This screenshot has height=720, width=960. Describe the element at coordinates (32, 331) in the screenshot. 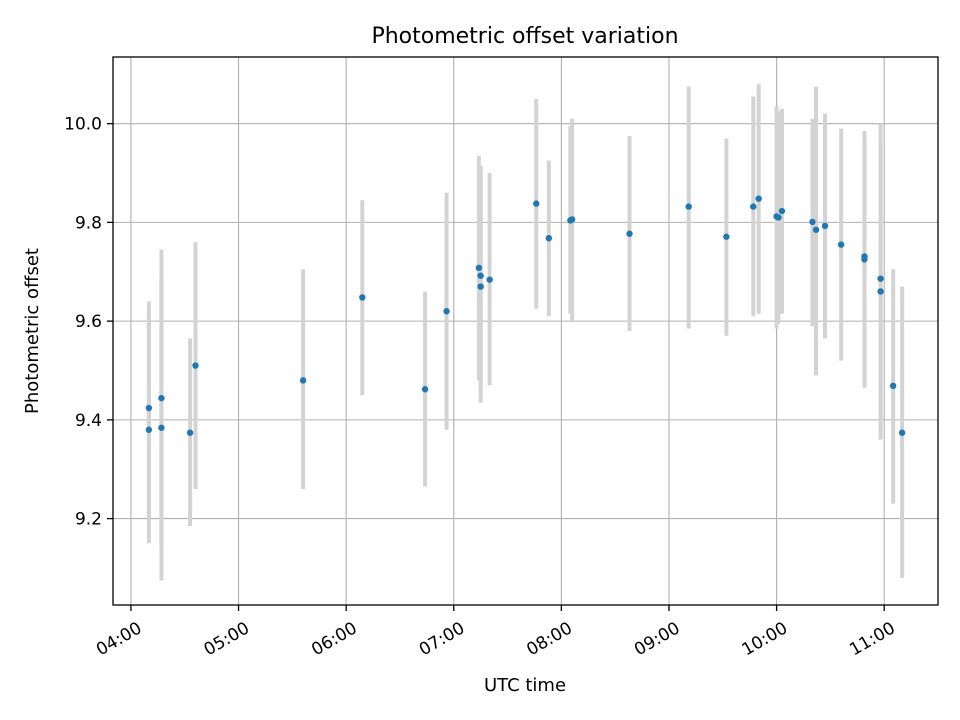

I see `y-axis-label: Photometric offset` at that location.